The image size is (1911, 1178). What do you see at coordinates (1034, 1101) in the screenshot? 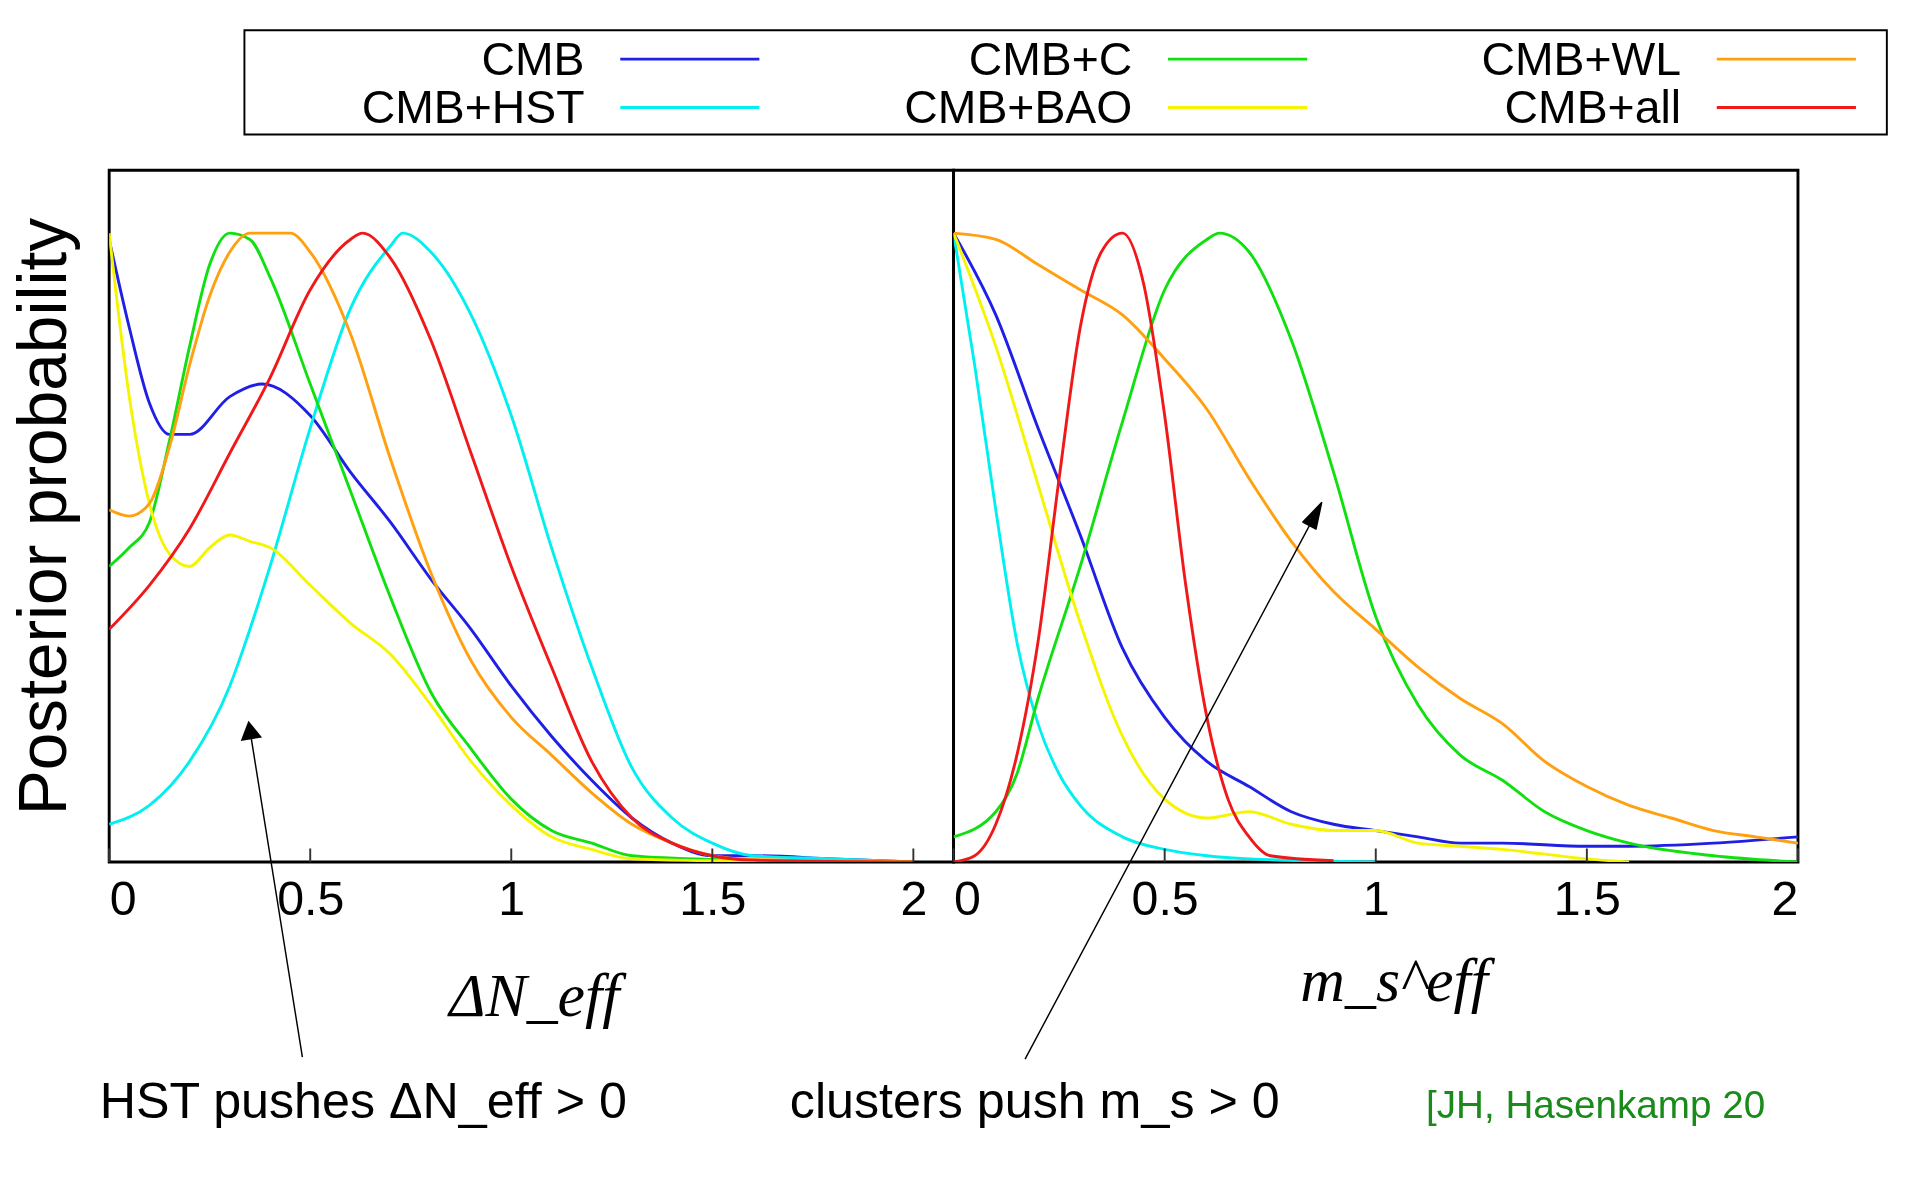
I see `text: clusters push m_s > 0` at bounding box center [1034, 1101].